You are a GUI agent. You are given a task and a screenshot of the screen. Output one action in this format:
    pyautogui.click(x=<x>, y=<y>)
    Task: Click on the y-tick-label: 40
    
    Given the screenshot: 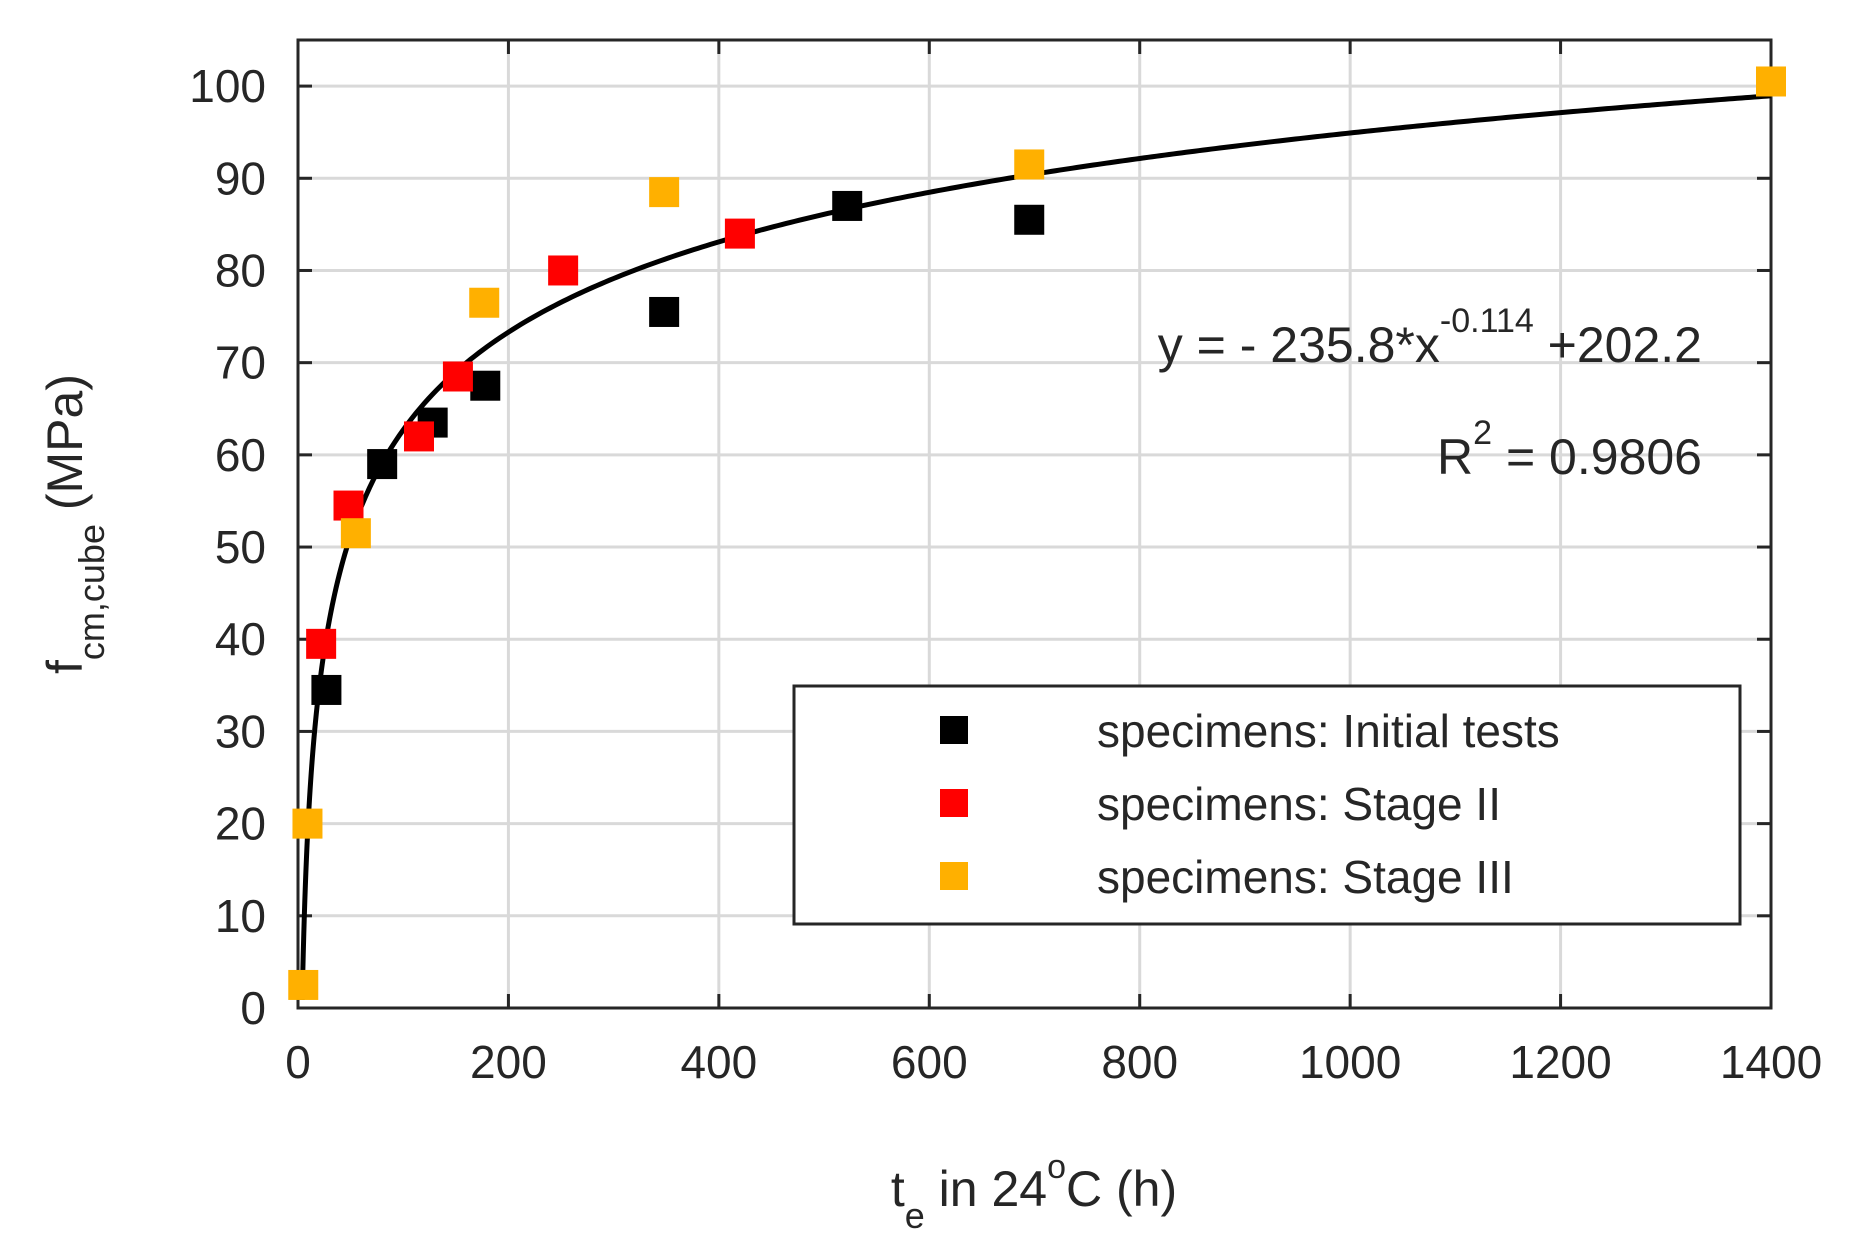 What is the action you would take?
    pyautogui.click(x=240, y=639)
    